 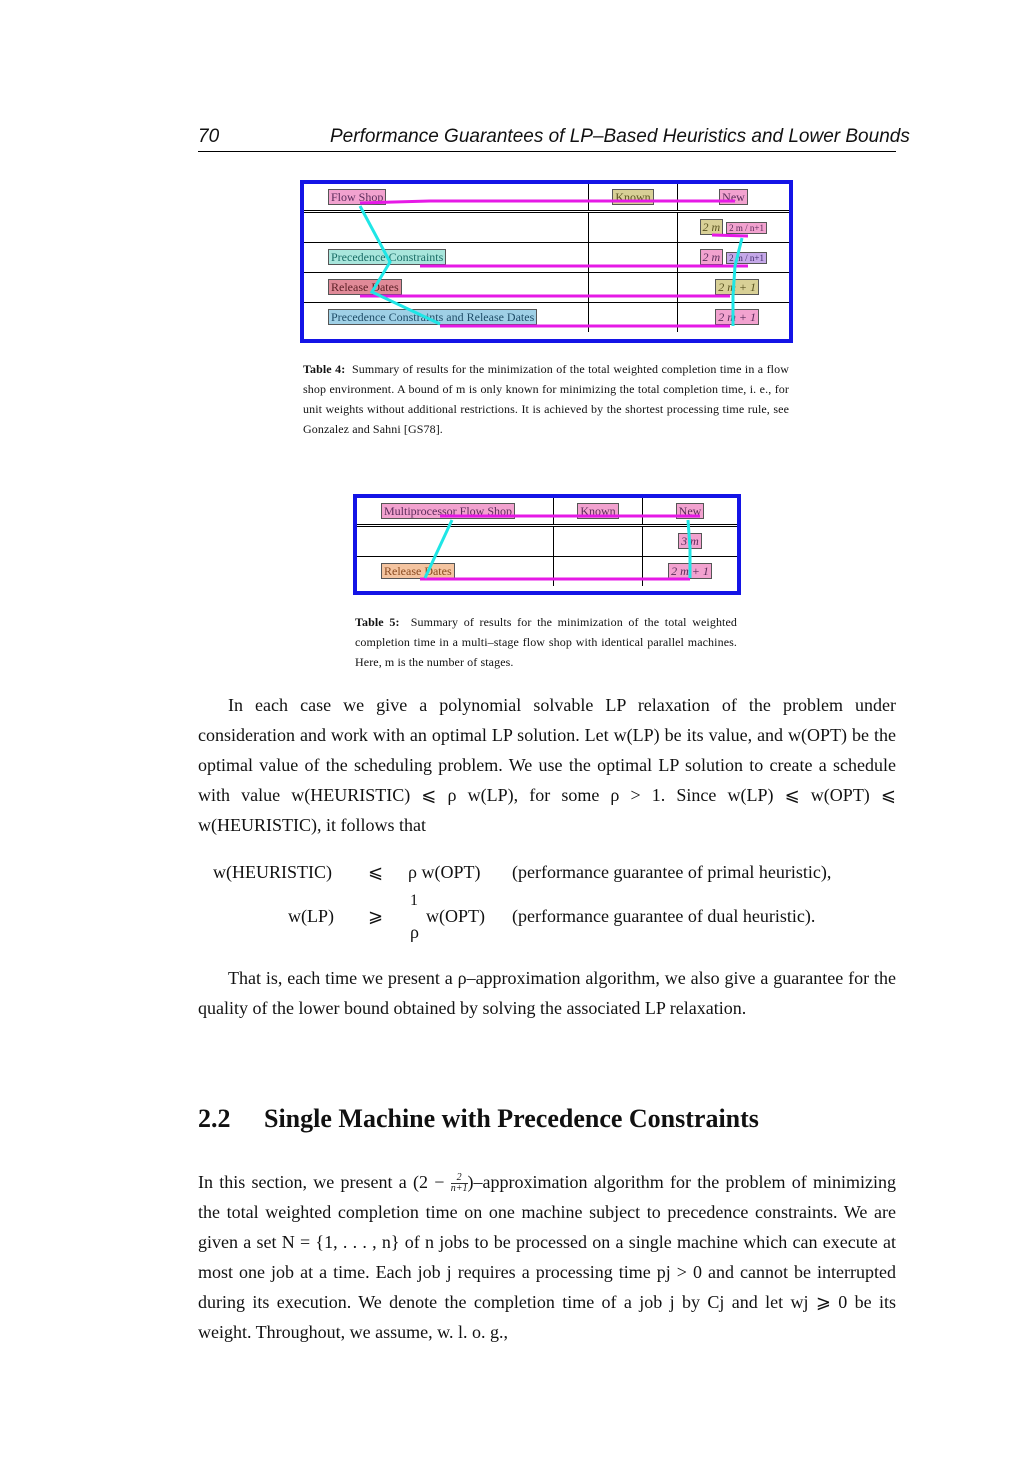 What do you see at coordinates (387, 257) in the screenshot?
I see `table-4-row-precedence: Precedence Constraints` at bounding box center [387, 257].